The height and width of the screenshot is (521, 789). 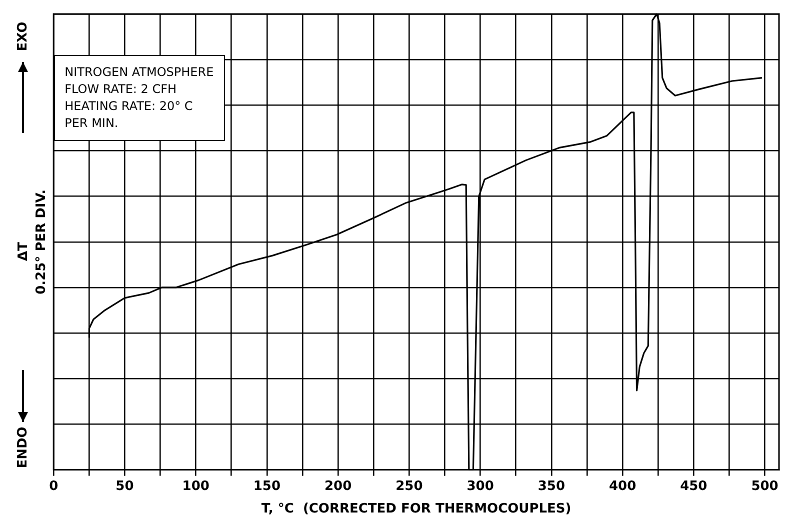 I want to click on text: EXO, so click(x=22, y=36).